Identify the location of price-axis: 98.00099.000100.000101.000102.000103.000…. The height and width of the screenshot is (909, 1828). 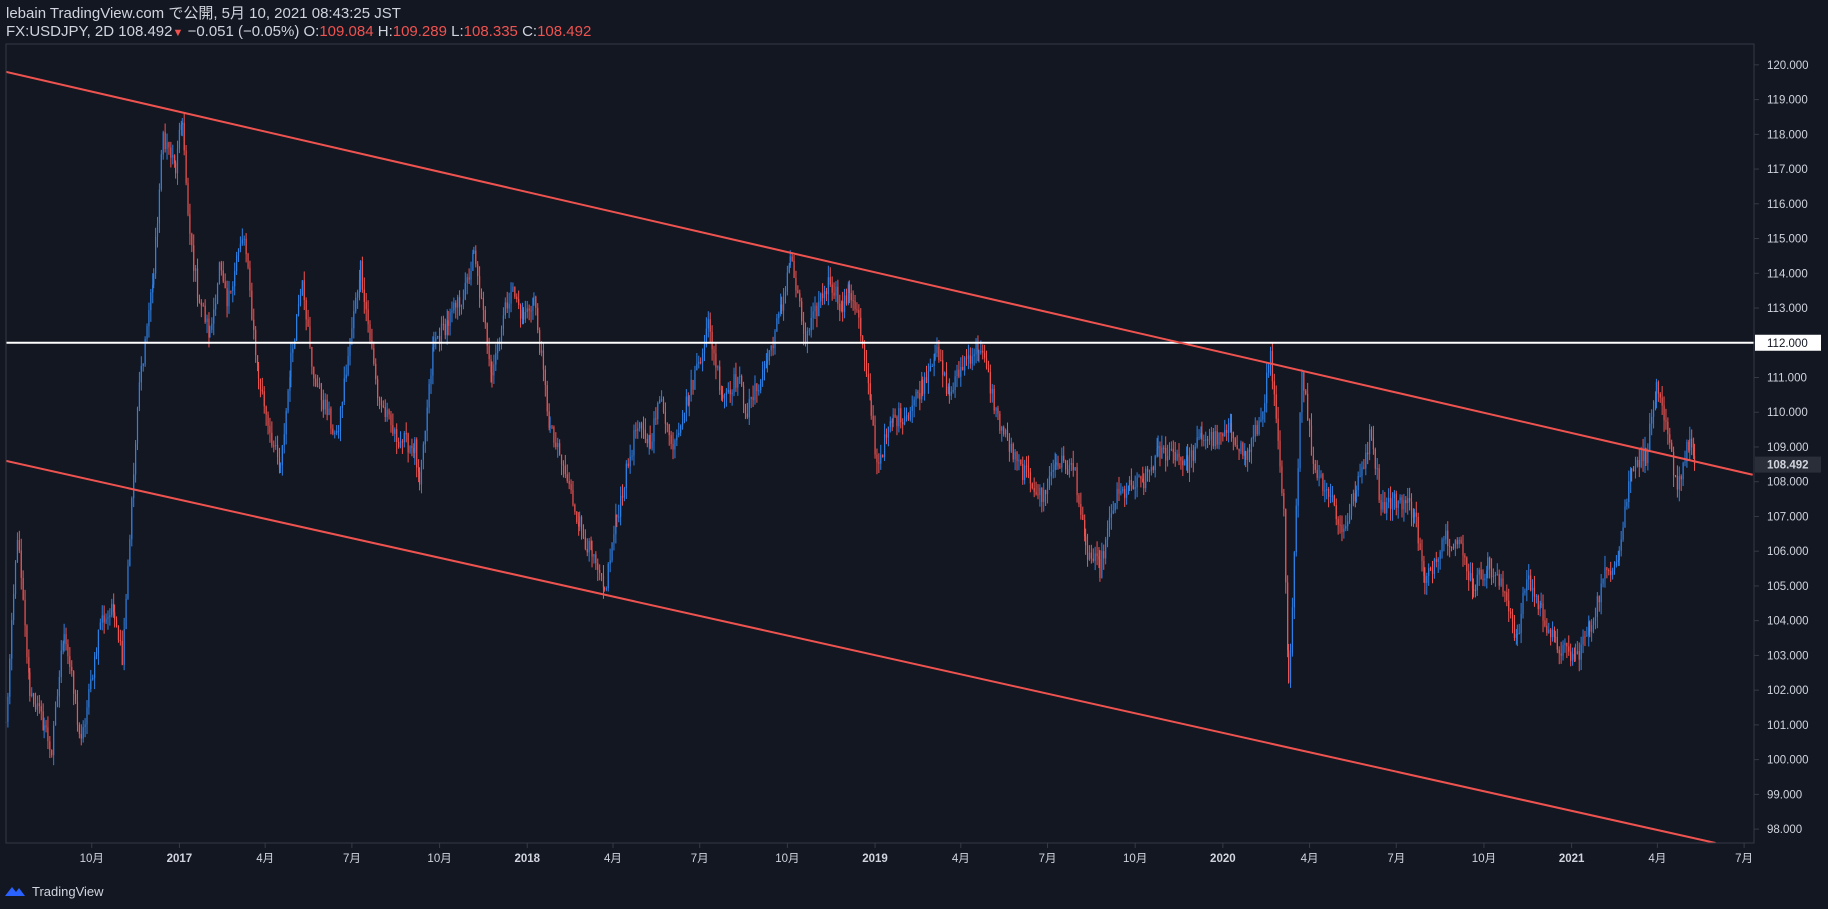
(1787, 448).